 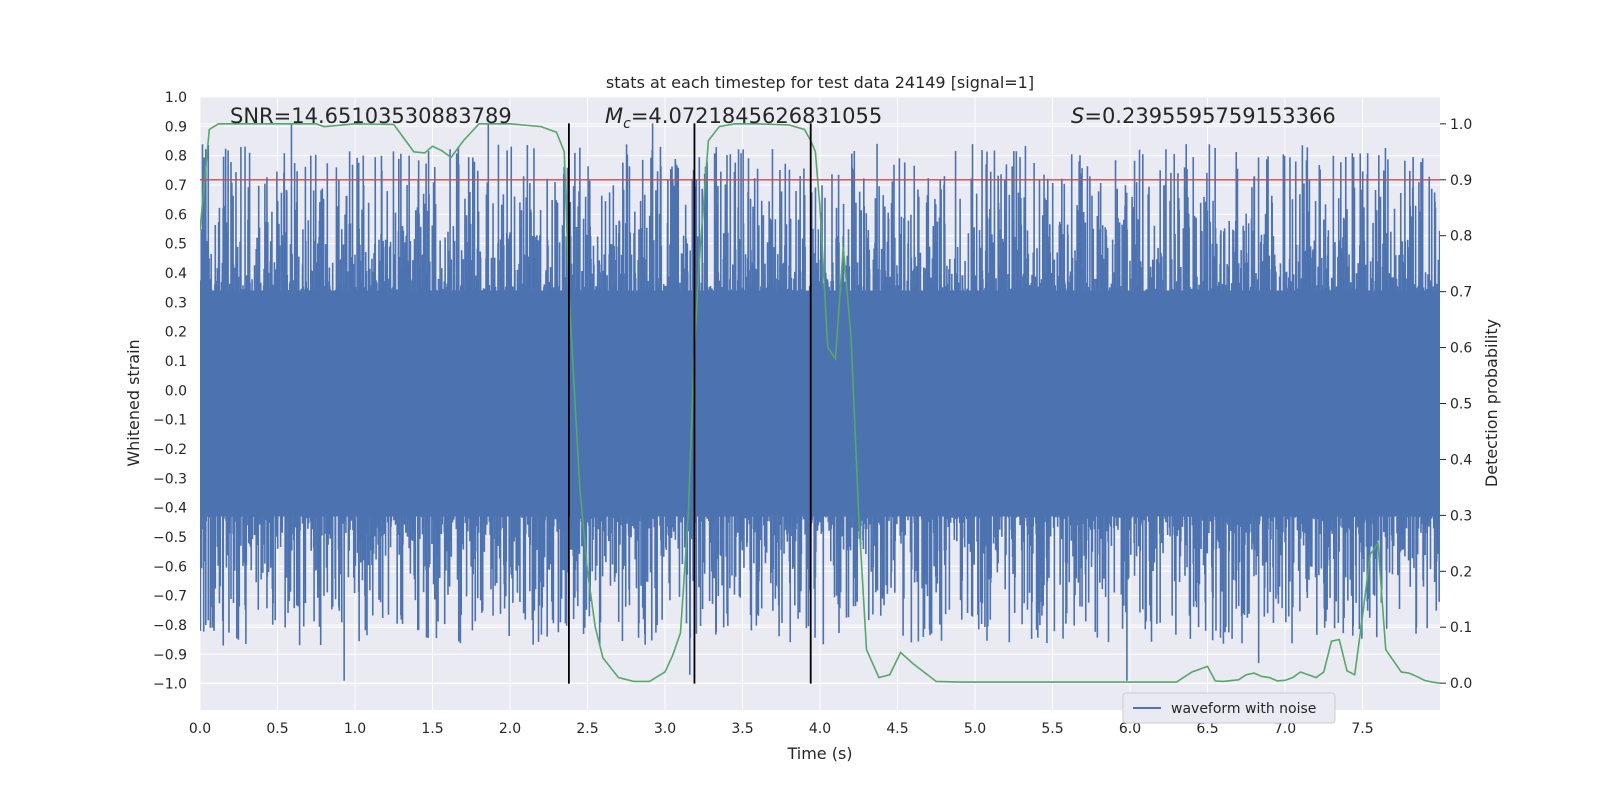 What do you see at coordinates (355, 729) in the screenshot?
I see `x-tick-label: 1.0` at bounding box center [355, 729].